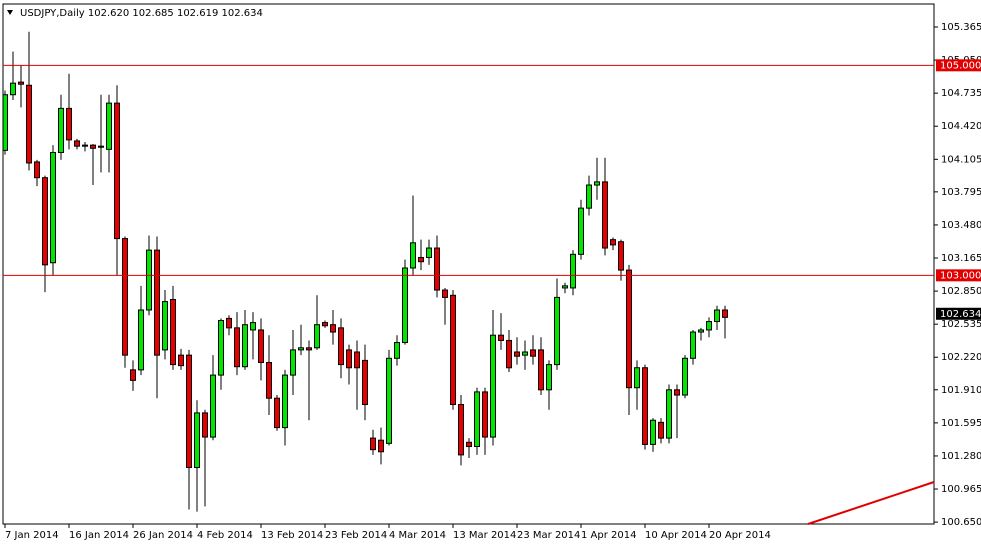 The height and width of the screenshot is (545, 981). I want to click on y-tick-label: 103.795, so click(961, 192).